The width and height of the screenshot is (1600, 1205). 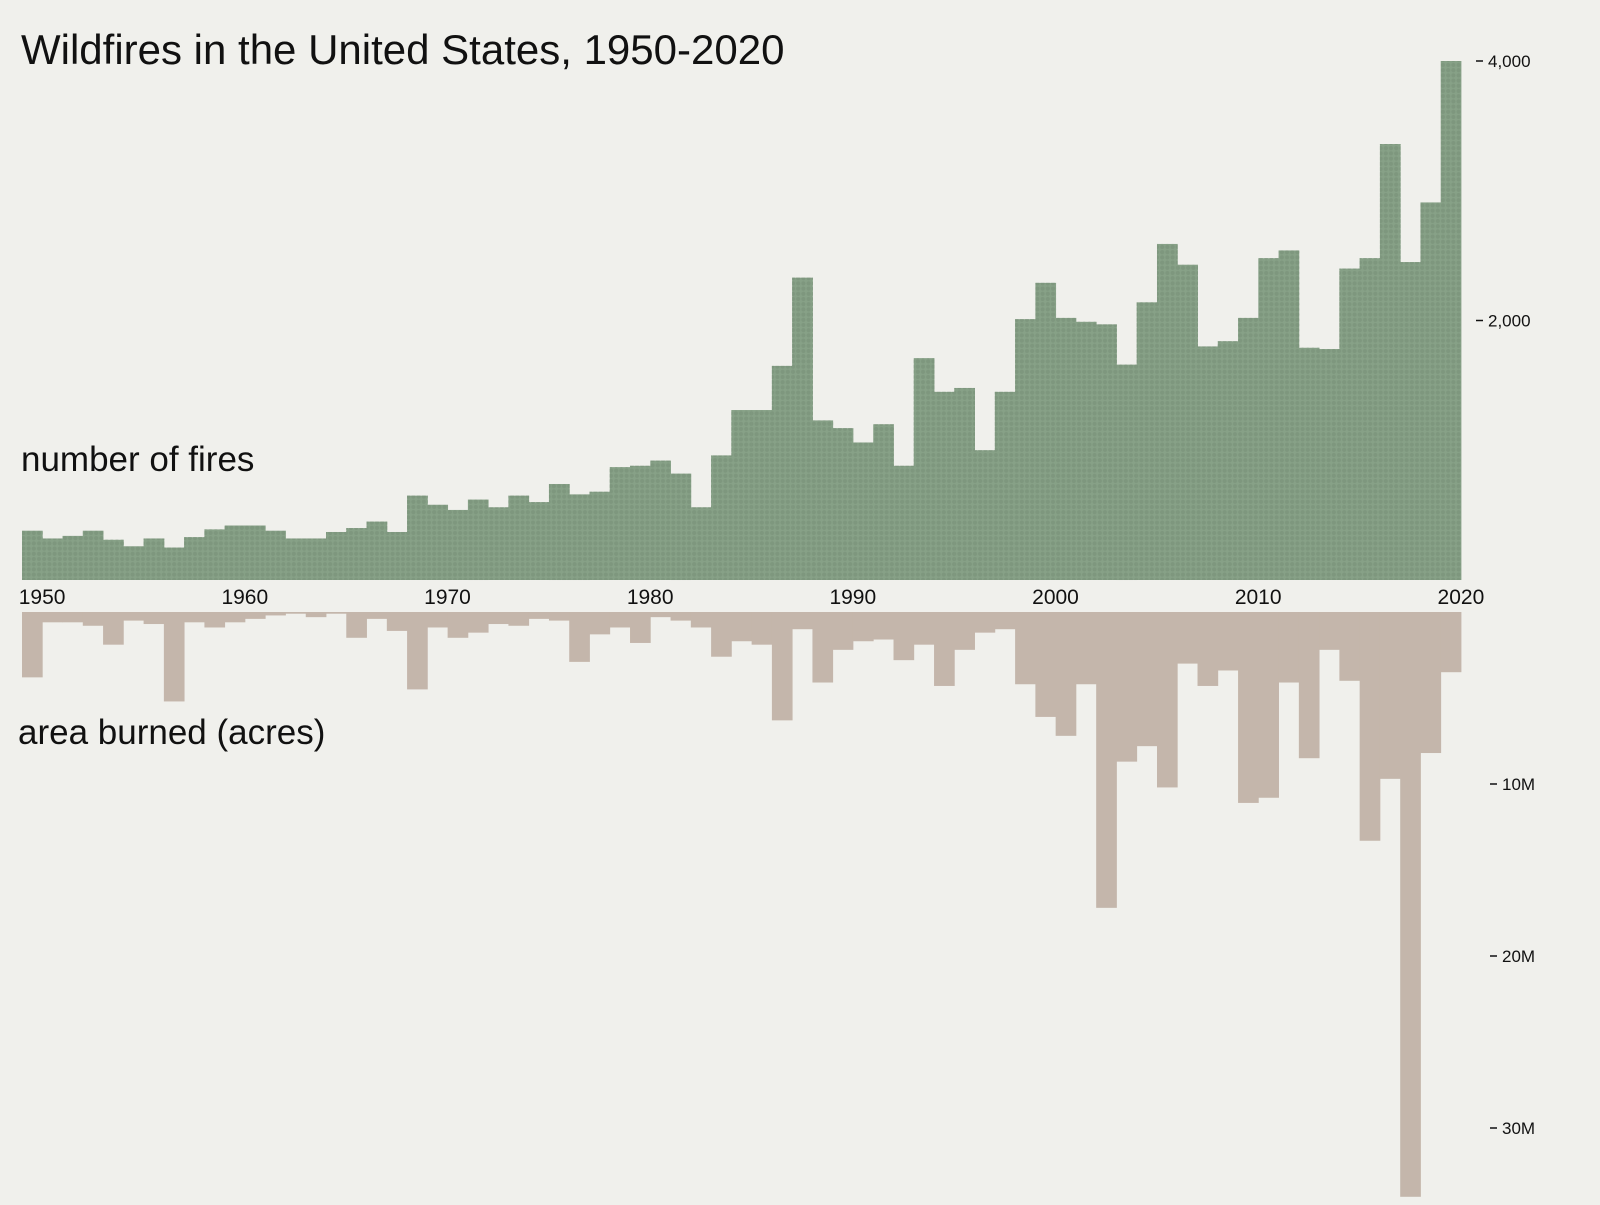 What do you see at coordinates (42, 597) in the screenshot?
I see `x-tick-label-1950: 1950` at bounding box center [42, 597].